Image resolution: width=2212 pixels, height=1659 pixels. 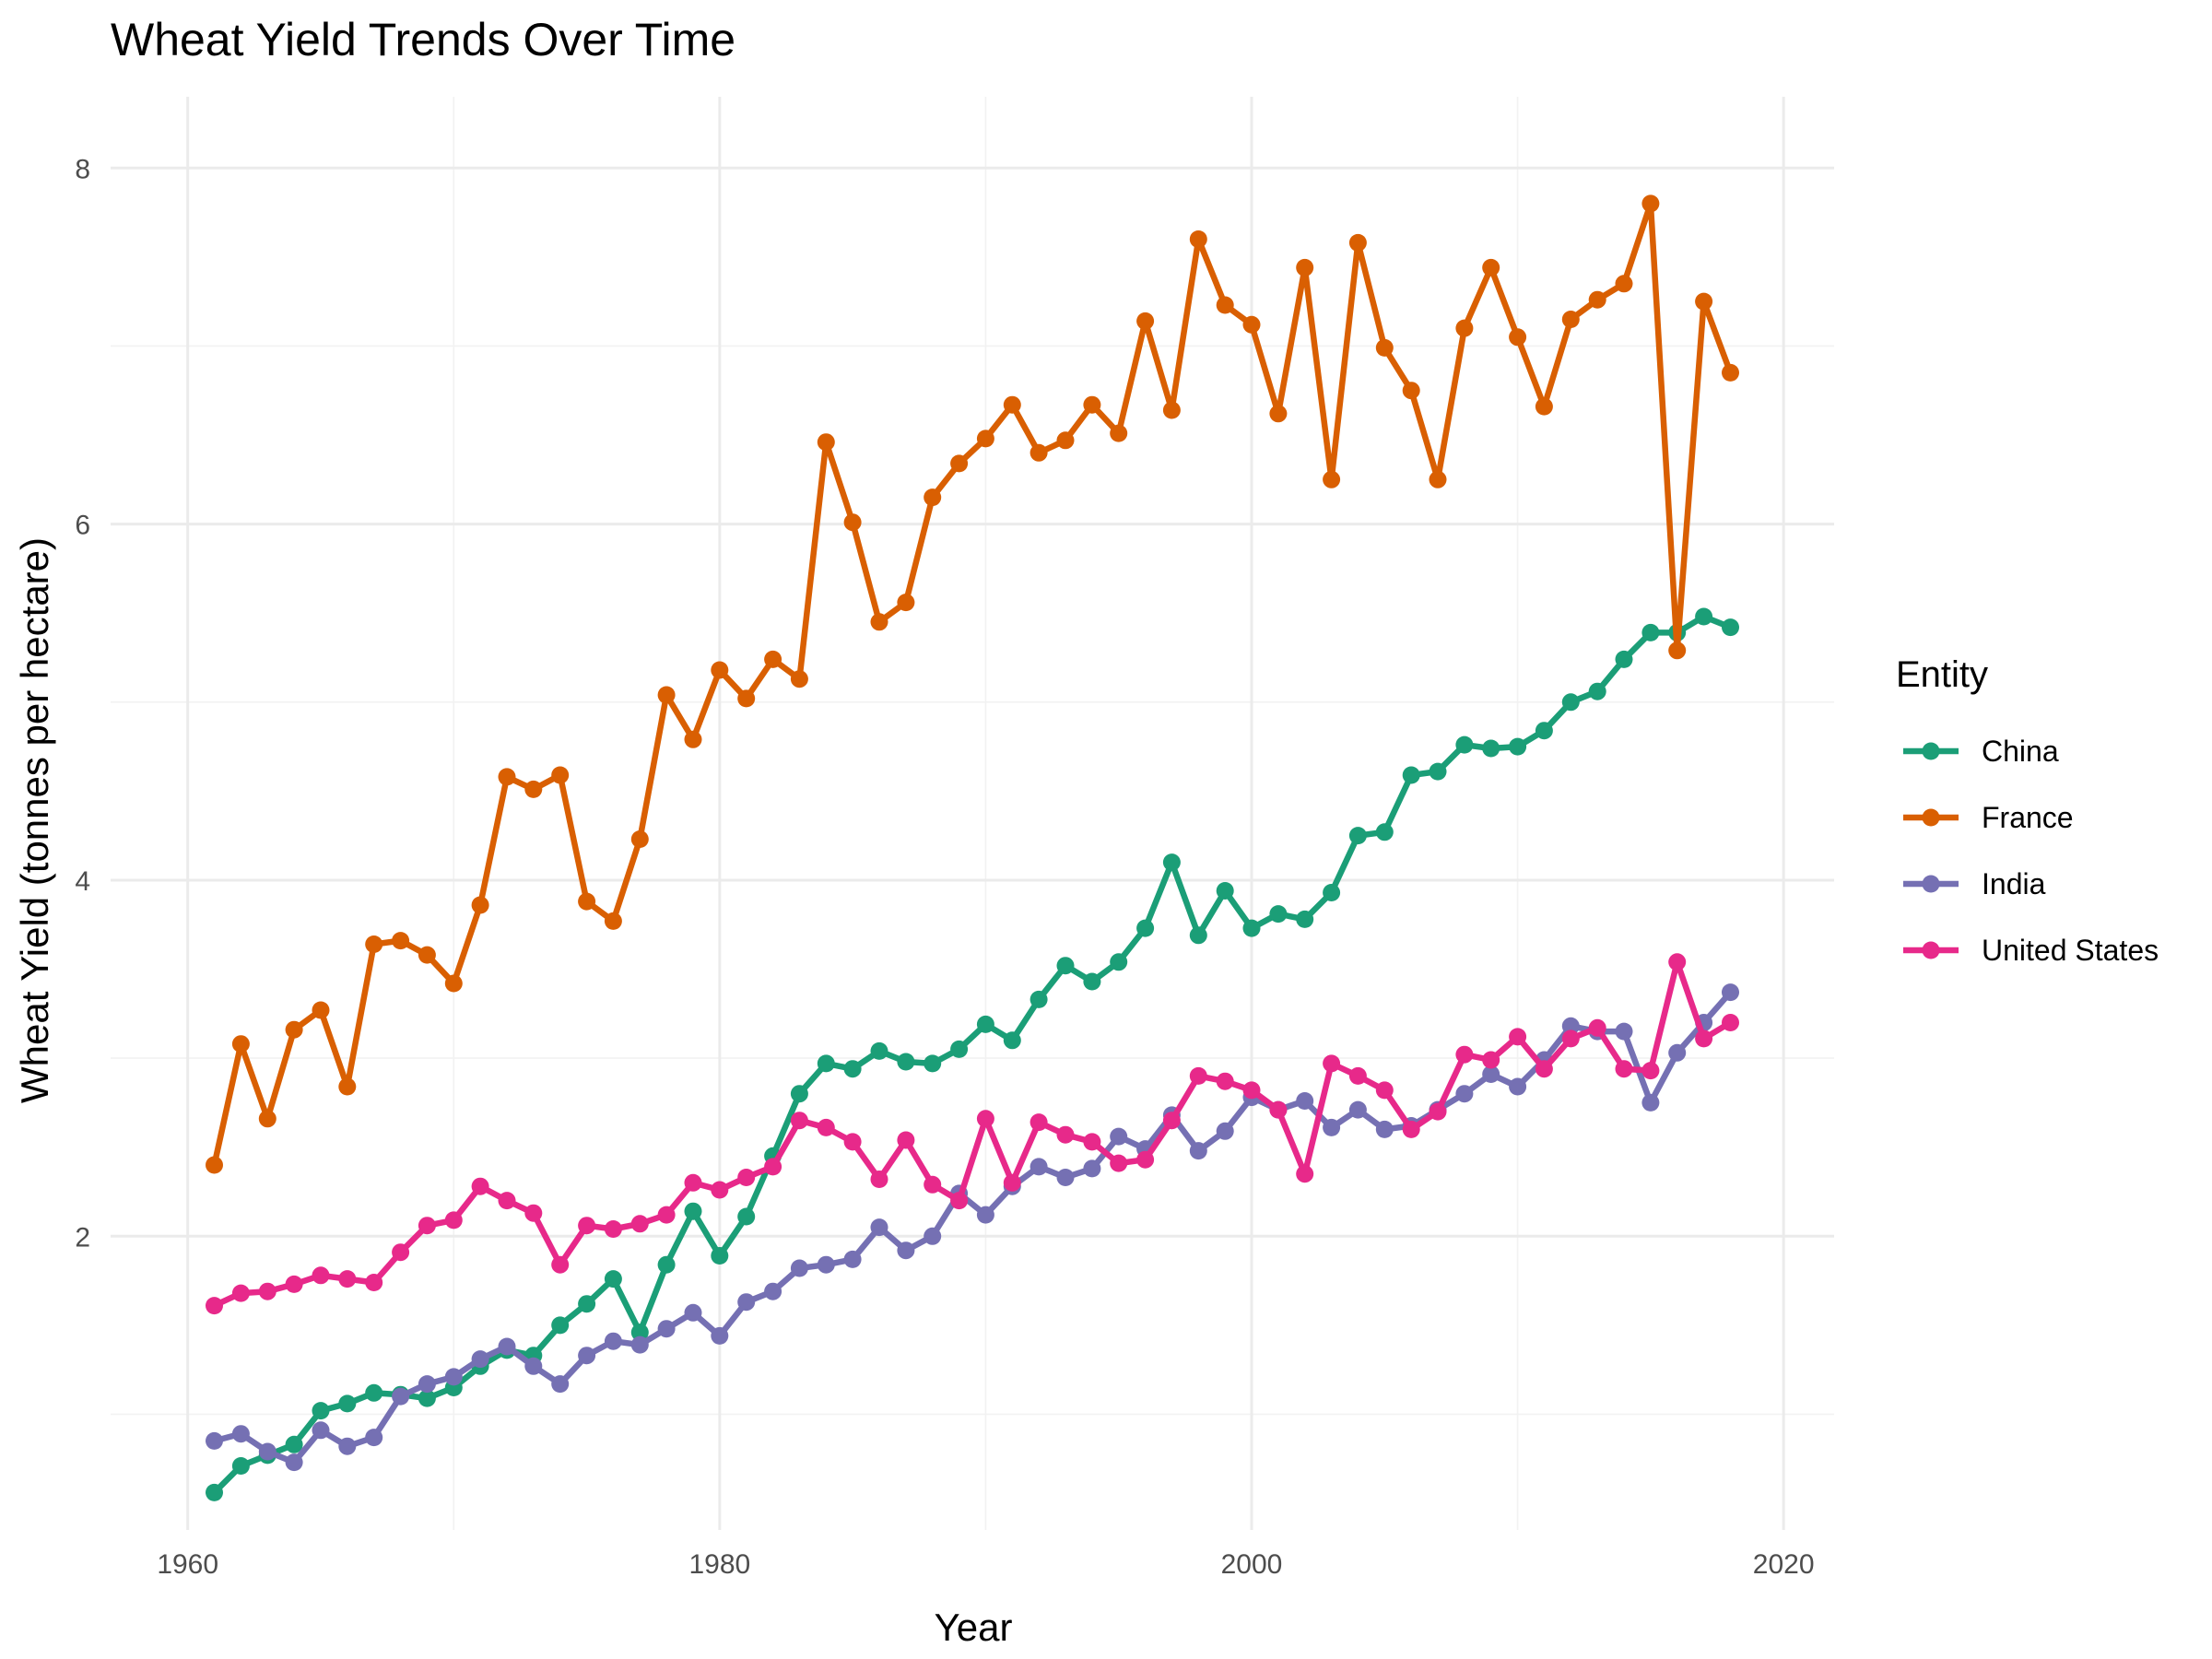 What do you see at coordinates (1974, 883) in the screenshot?
I see `legend-item-india: India` at bounding box center [1974, 883].